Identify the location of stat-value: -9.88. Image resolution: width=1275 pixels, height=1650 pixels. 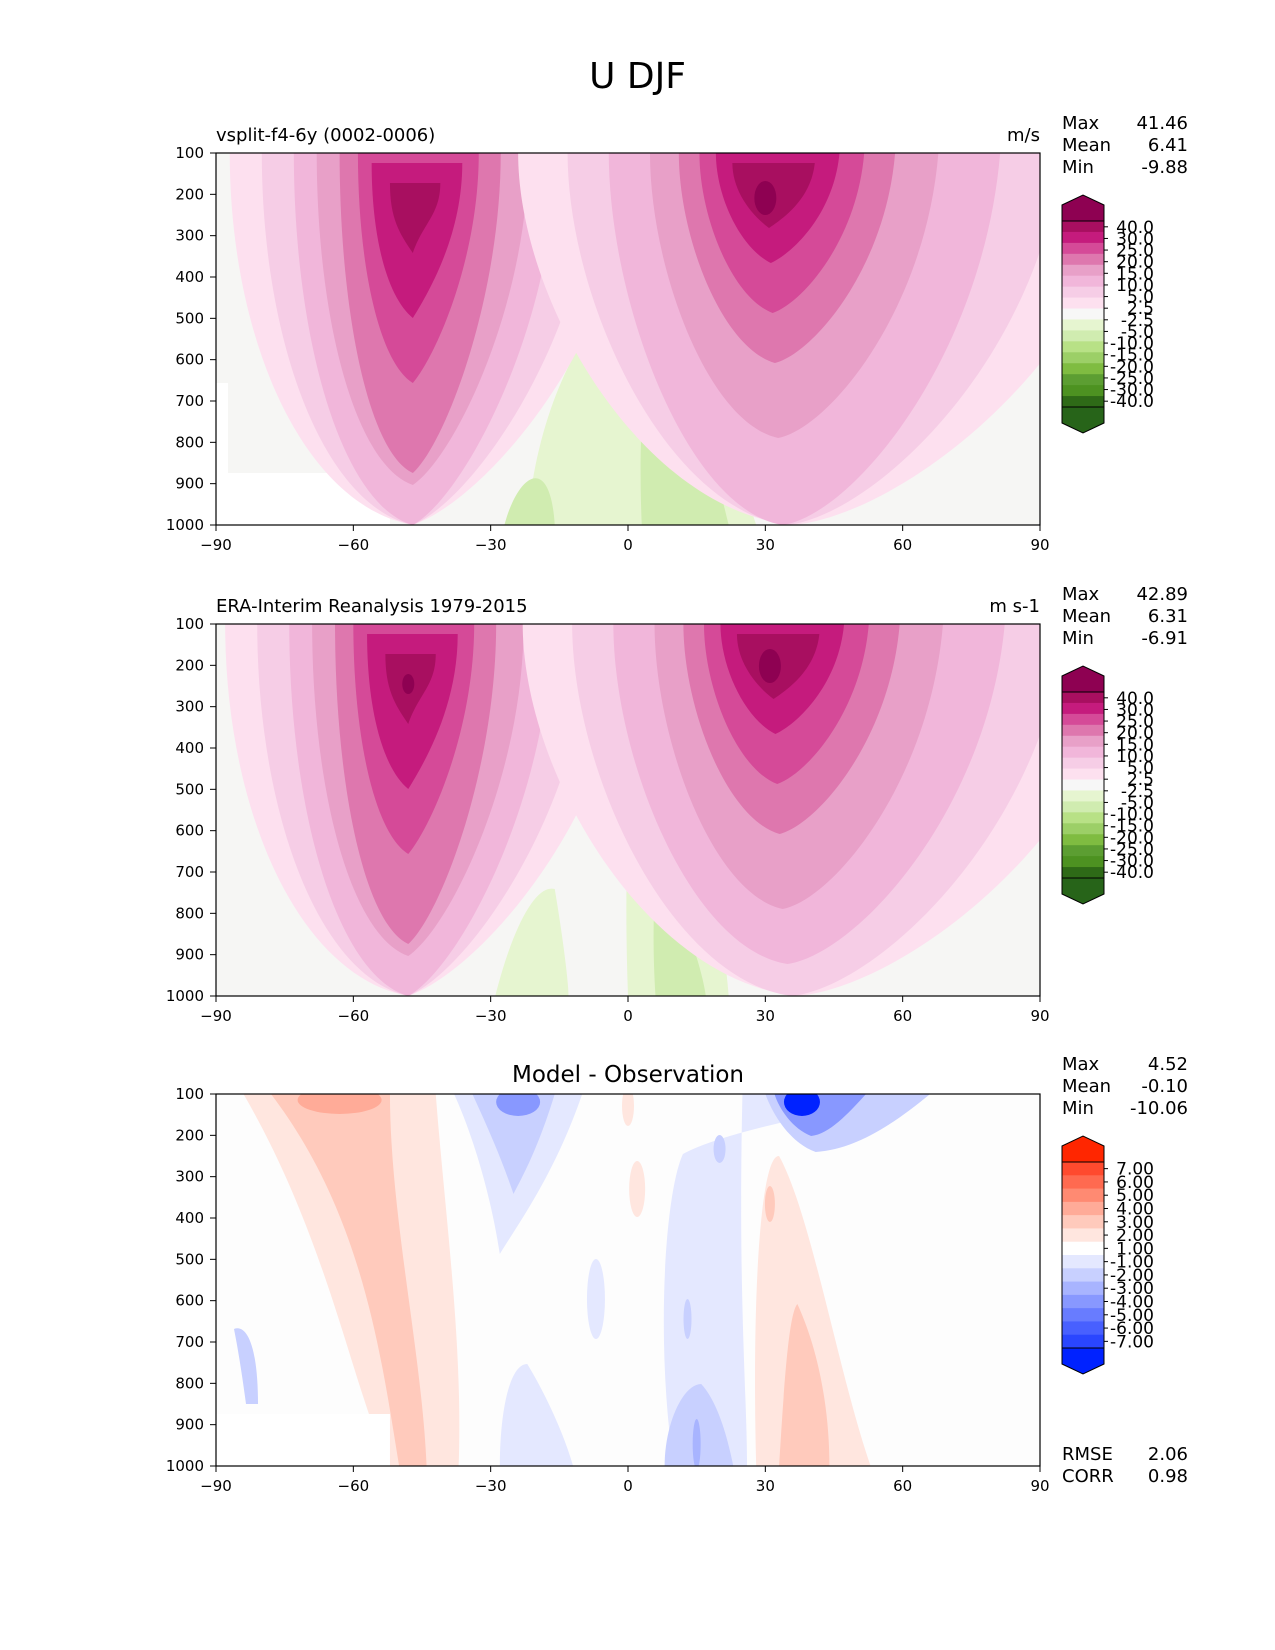
(1164, 167).